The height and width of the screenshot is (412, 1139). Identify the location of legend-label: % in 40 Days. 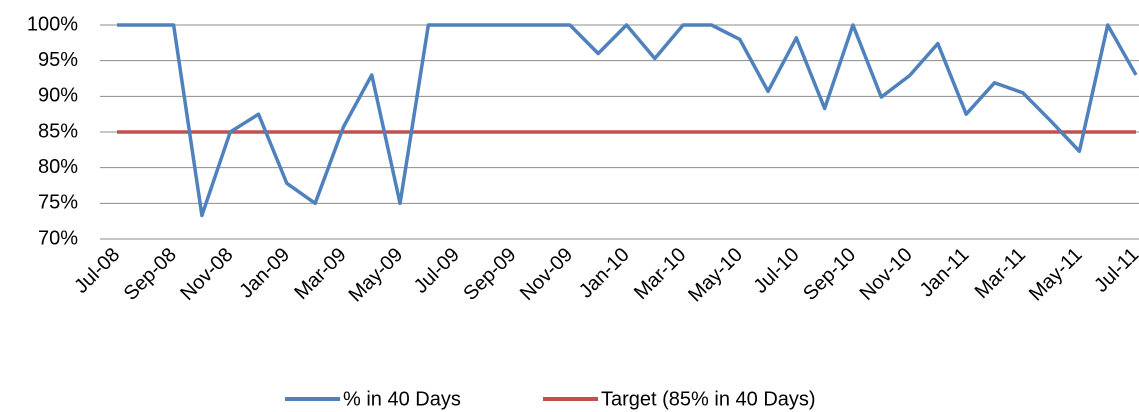
(402, 399).